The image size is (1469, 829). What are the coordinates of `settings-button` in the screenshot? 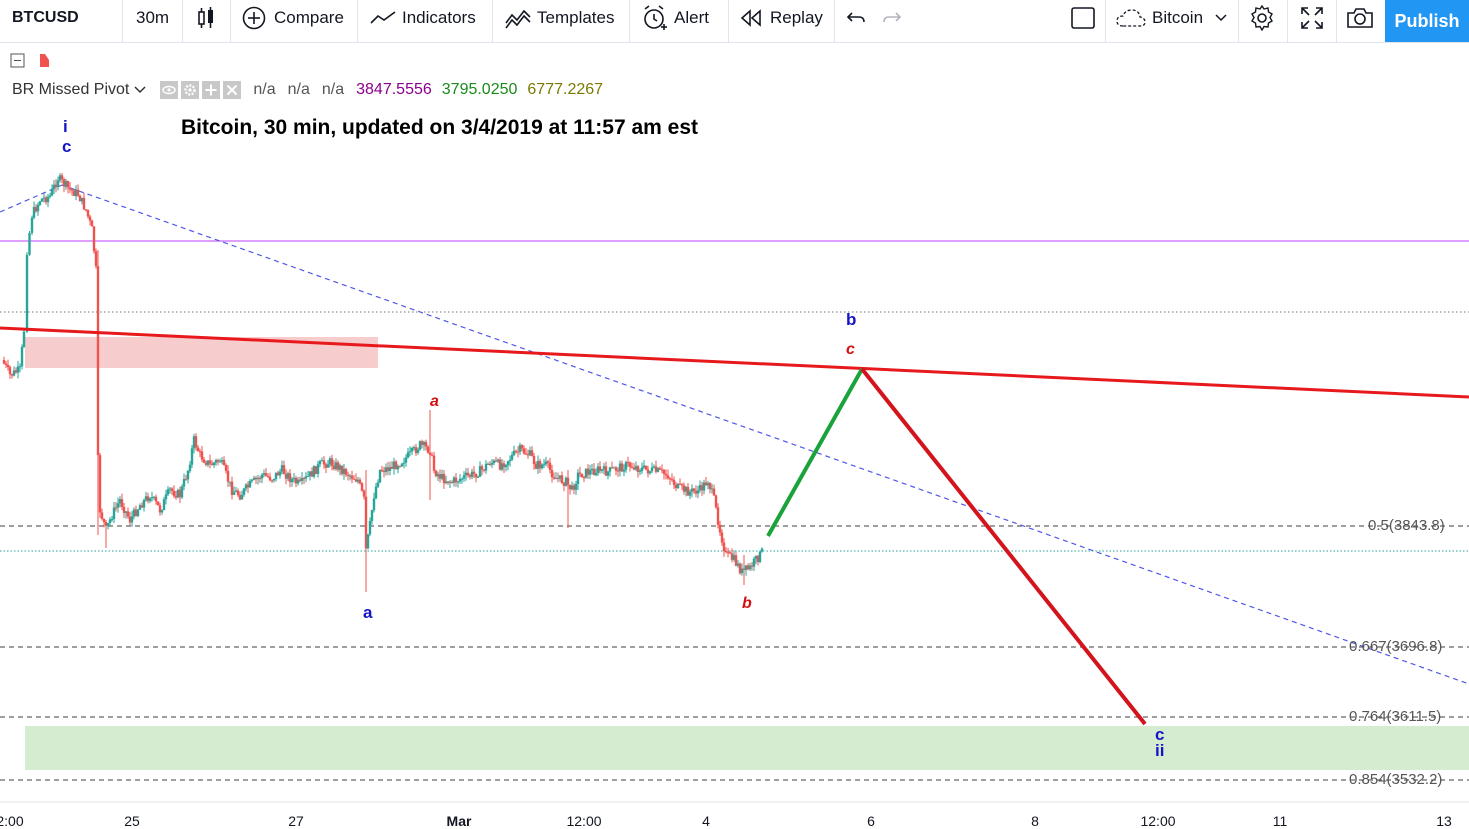 It's located at (1262, 18).